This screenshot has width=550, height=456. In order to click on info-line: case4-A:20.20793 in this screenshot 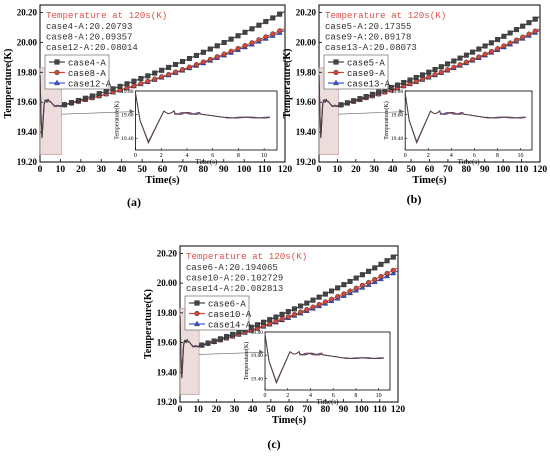, I will do `click(89, 27)`.